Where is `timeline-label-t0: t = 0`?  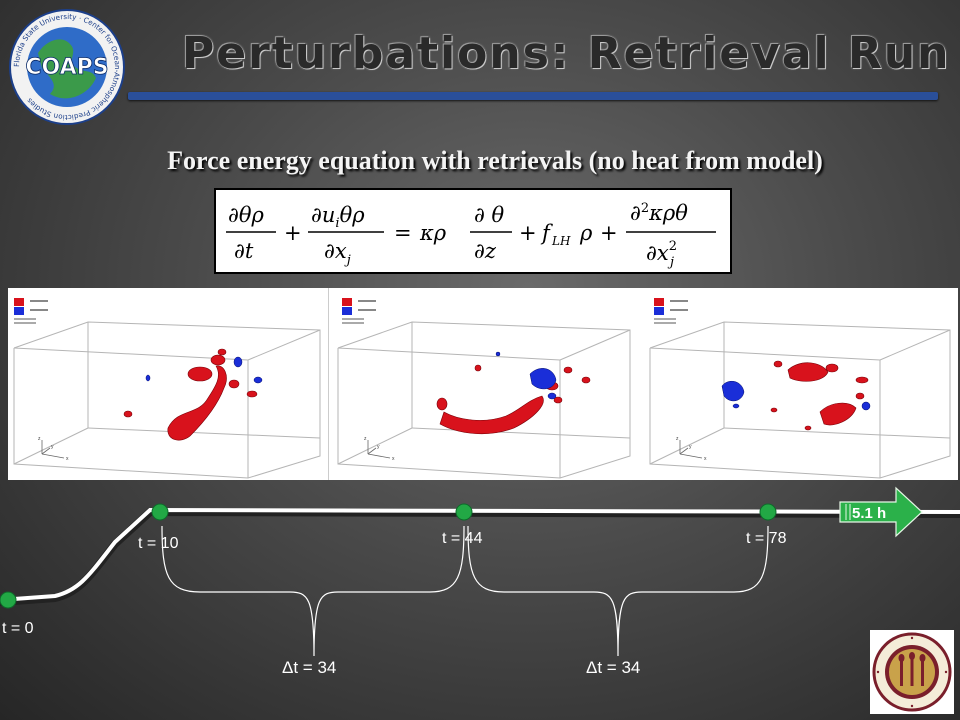 timeline-label-t0: t = 0 is located at coordinates (18, 628).